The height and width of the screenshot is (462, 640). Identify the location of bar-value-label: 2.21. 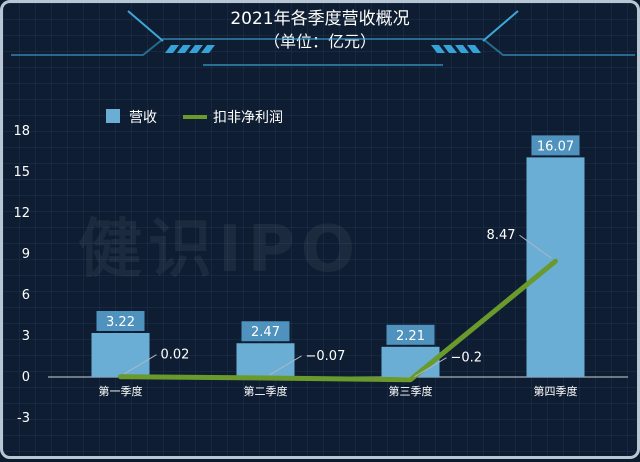
(410, 336).